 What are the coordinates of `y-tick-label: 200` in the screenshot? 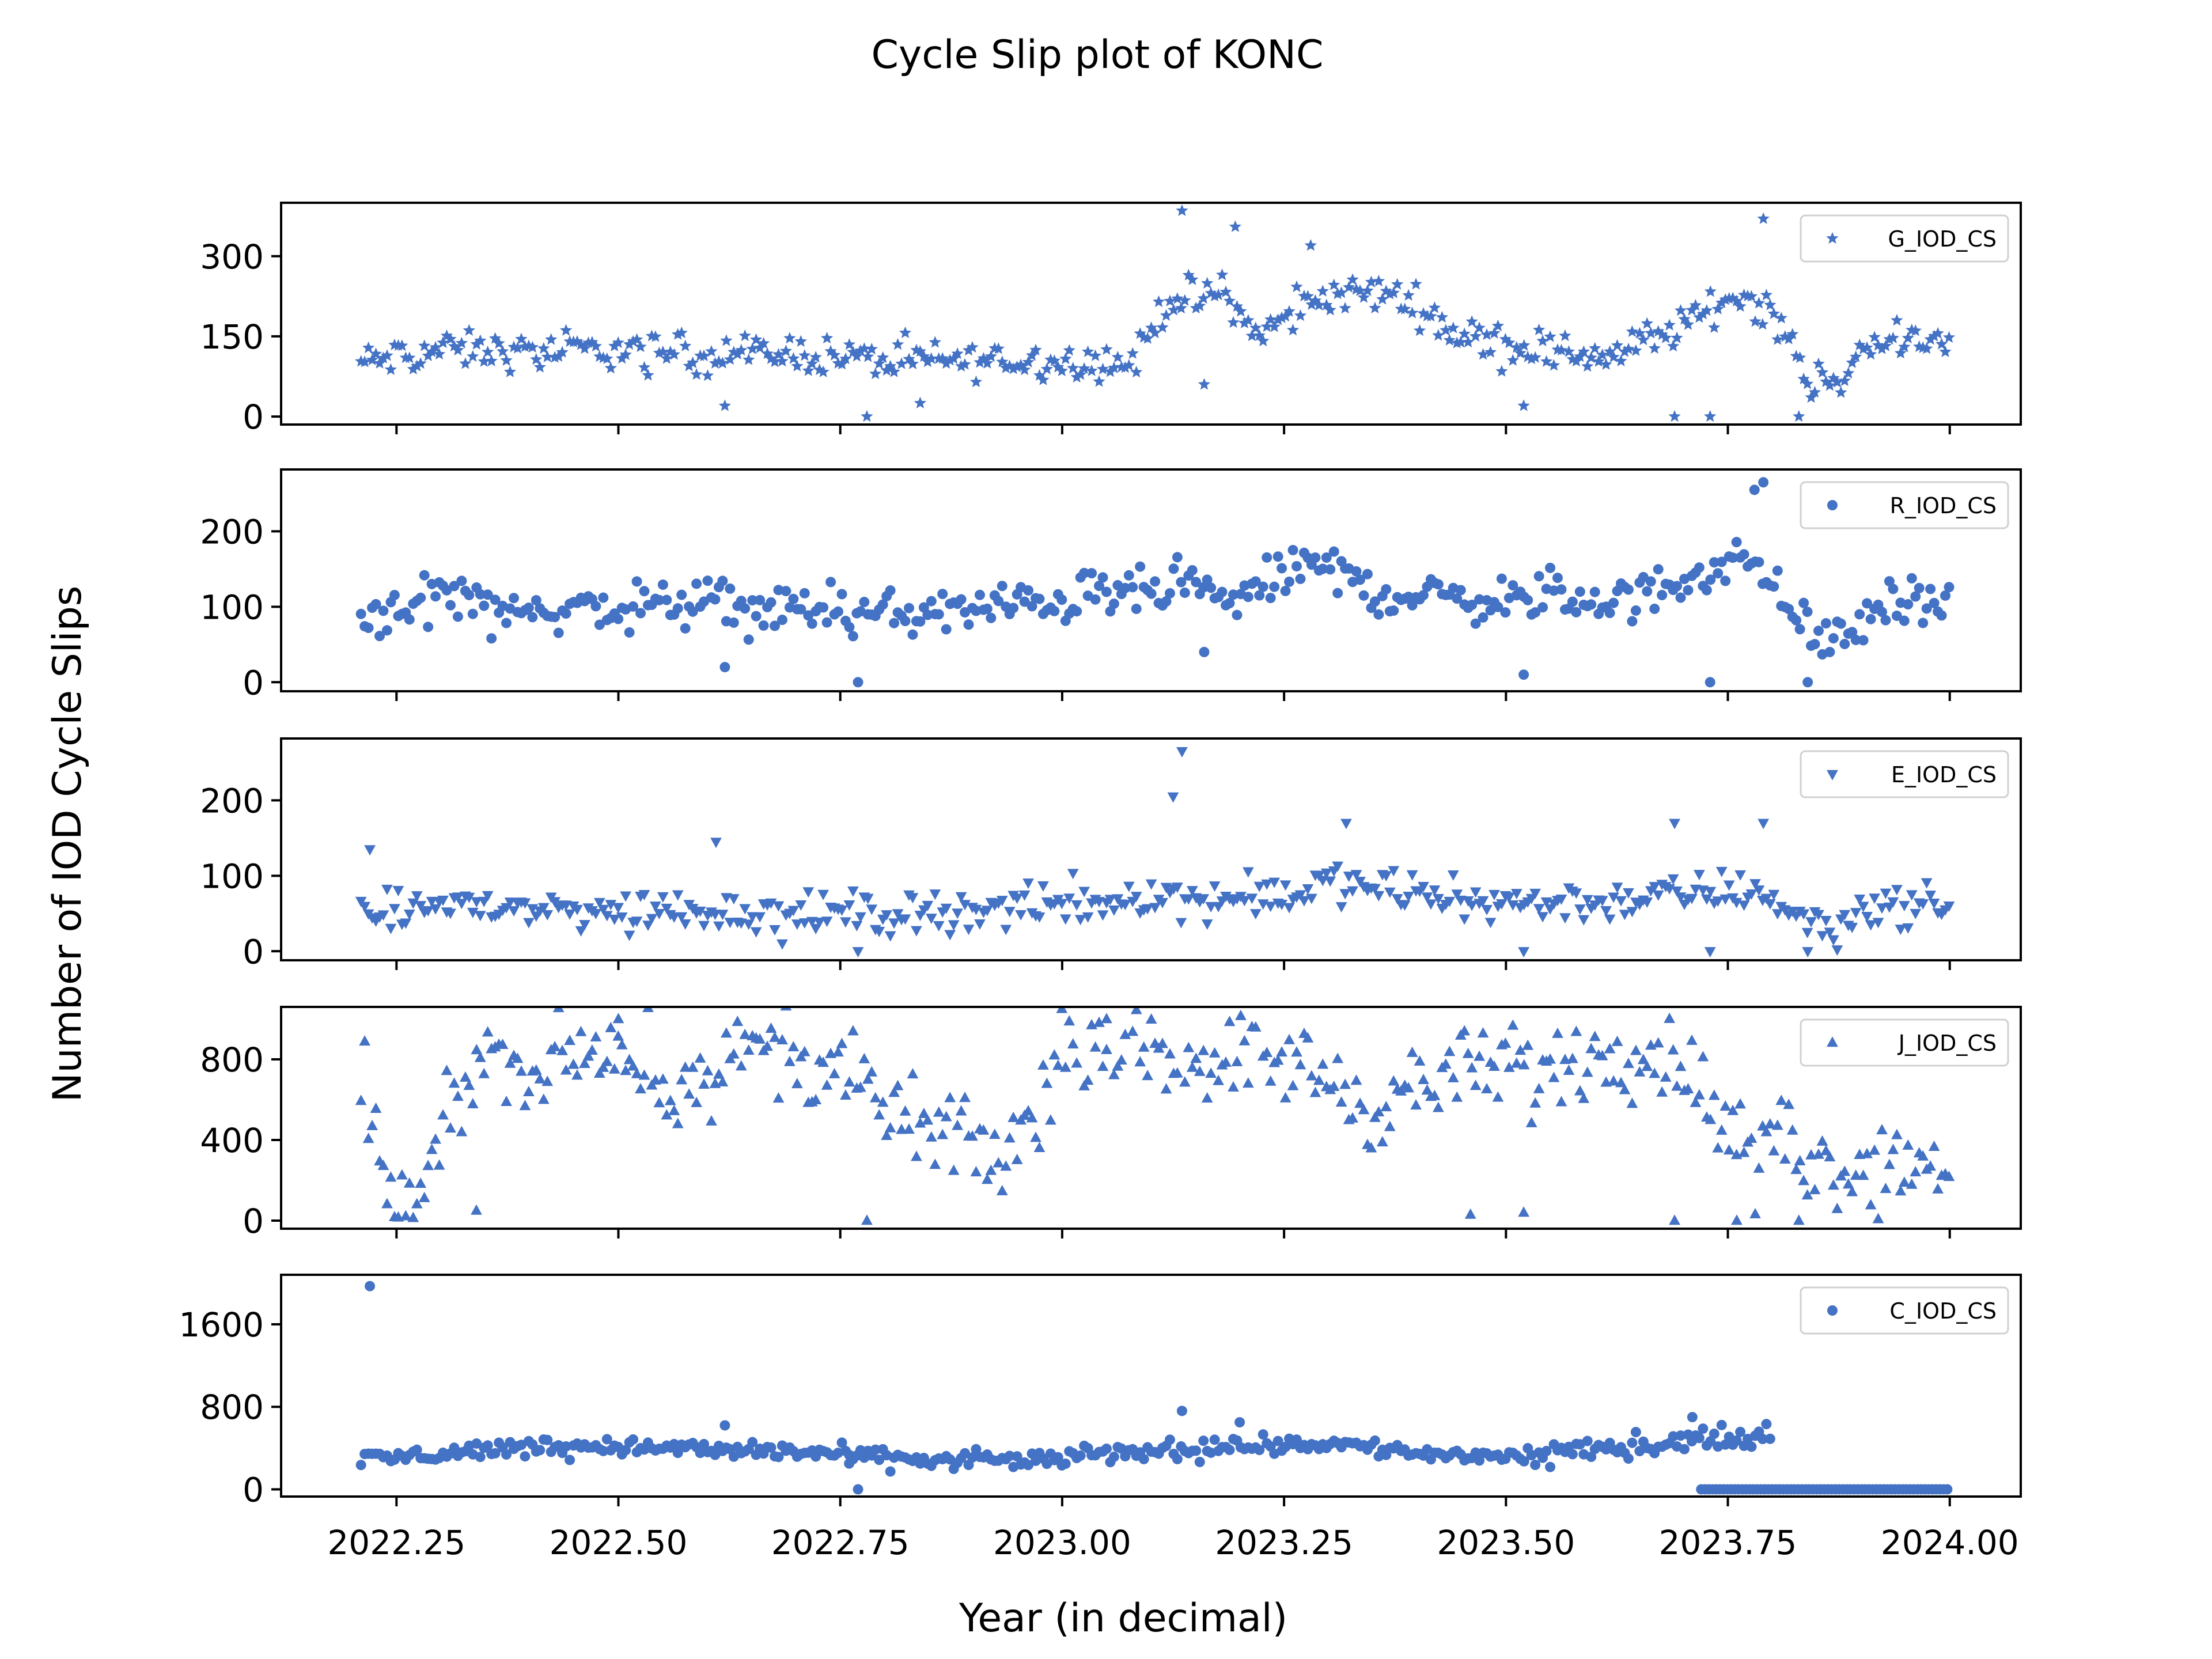 It's located at (232, 800).